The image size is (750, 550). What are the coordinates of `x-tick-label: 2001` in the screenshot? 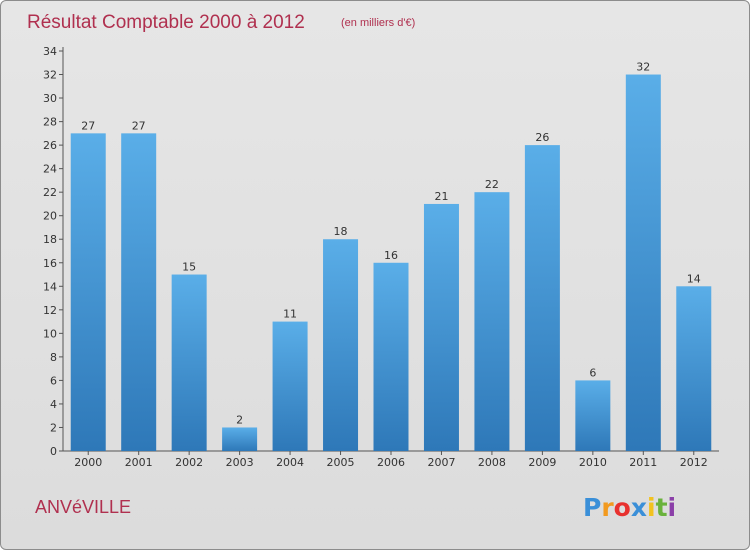 It's located at (139, 462).